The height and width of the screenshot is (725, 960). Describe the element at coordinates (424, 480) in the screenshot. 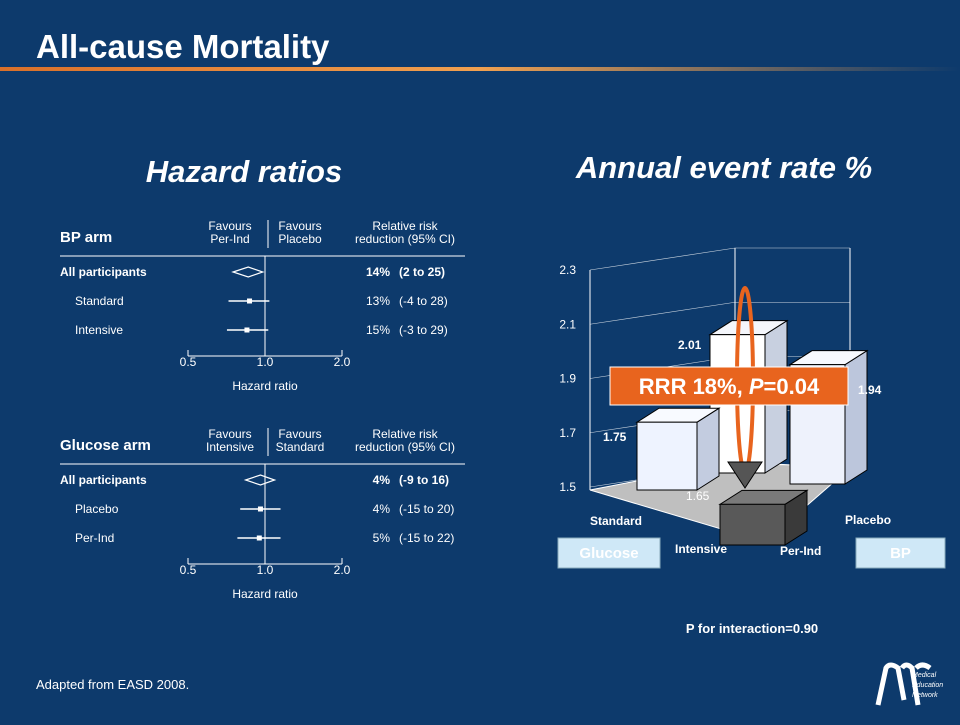

I see `ci: (-9 to 16)` at that location.